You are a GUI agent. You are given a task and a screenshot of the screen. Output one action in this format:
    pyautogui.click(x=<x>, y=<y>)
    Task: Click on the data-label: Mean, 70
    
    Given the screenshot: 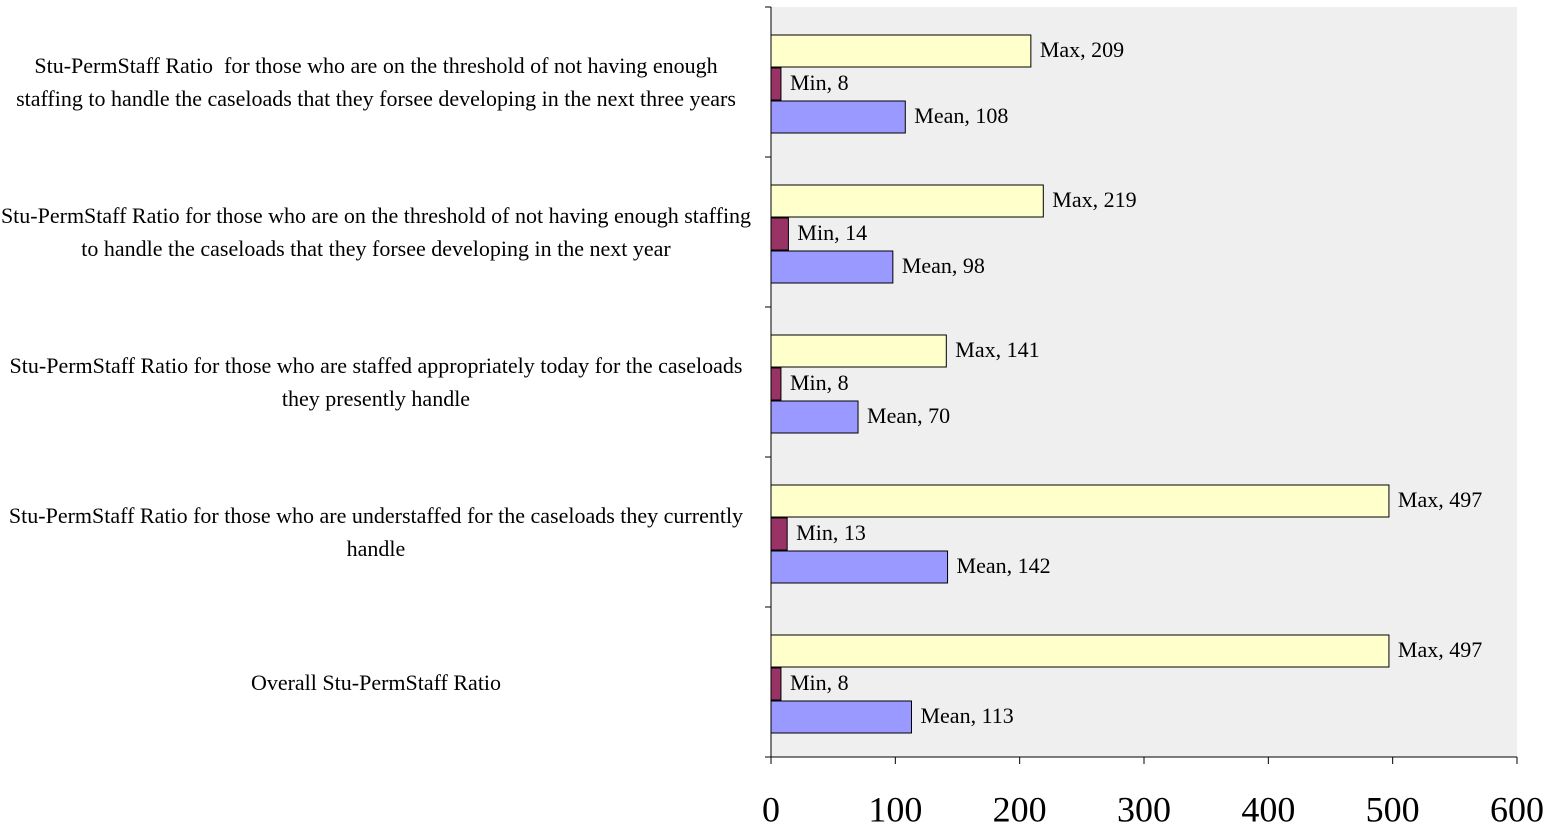 What is the action you would take?
    pyautogui.click(x=908, y=415)
    